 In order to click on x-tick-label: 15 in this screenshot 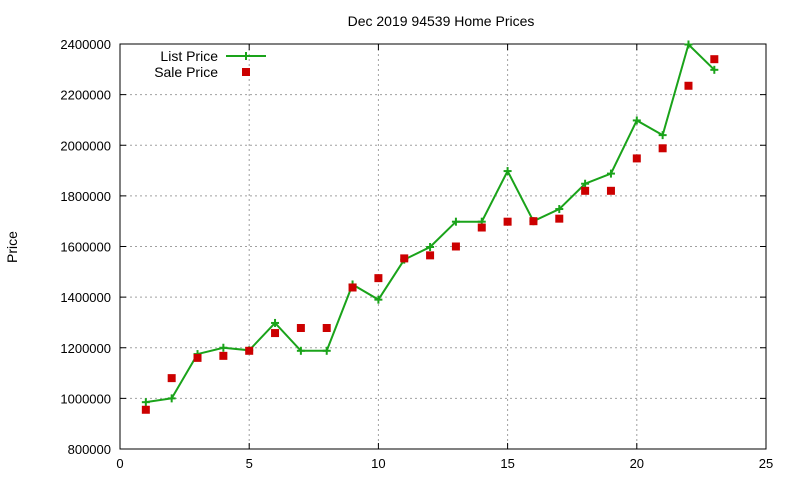, I will do `click(507, 463)`.